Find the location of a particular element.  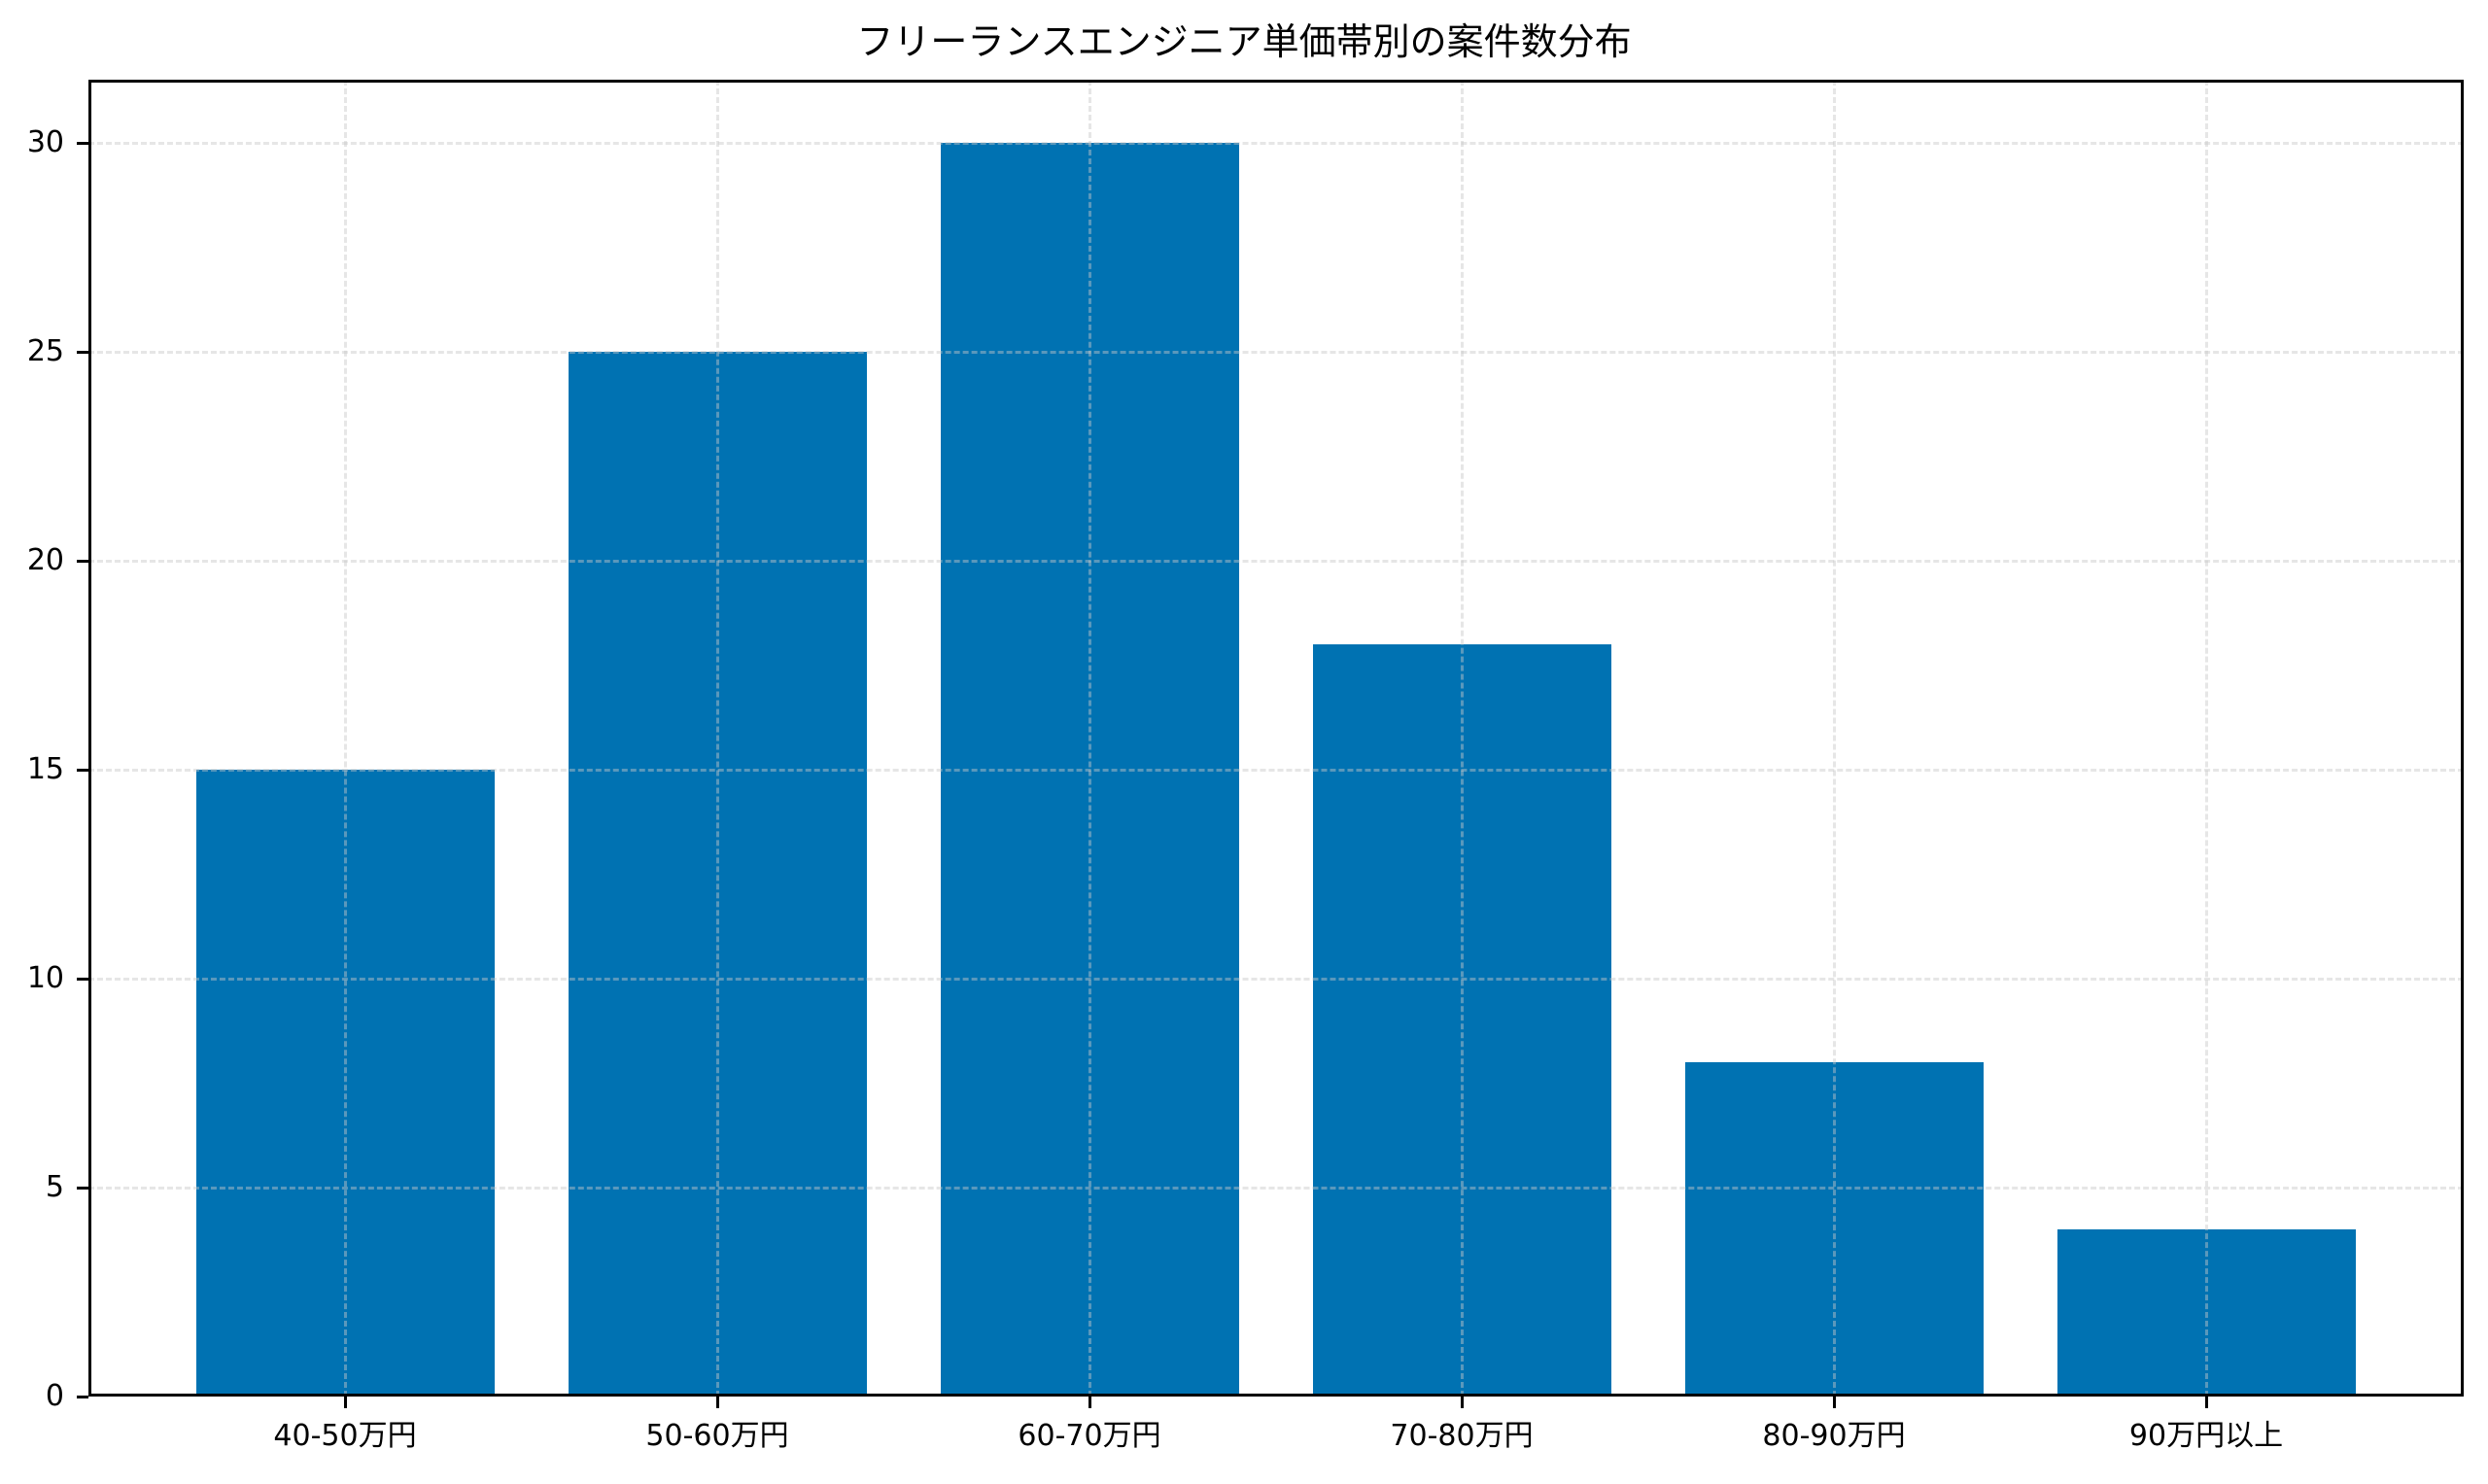

bar-50-60万円 is located at coordinates (717, 874).